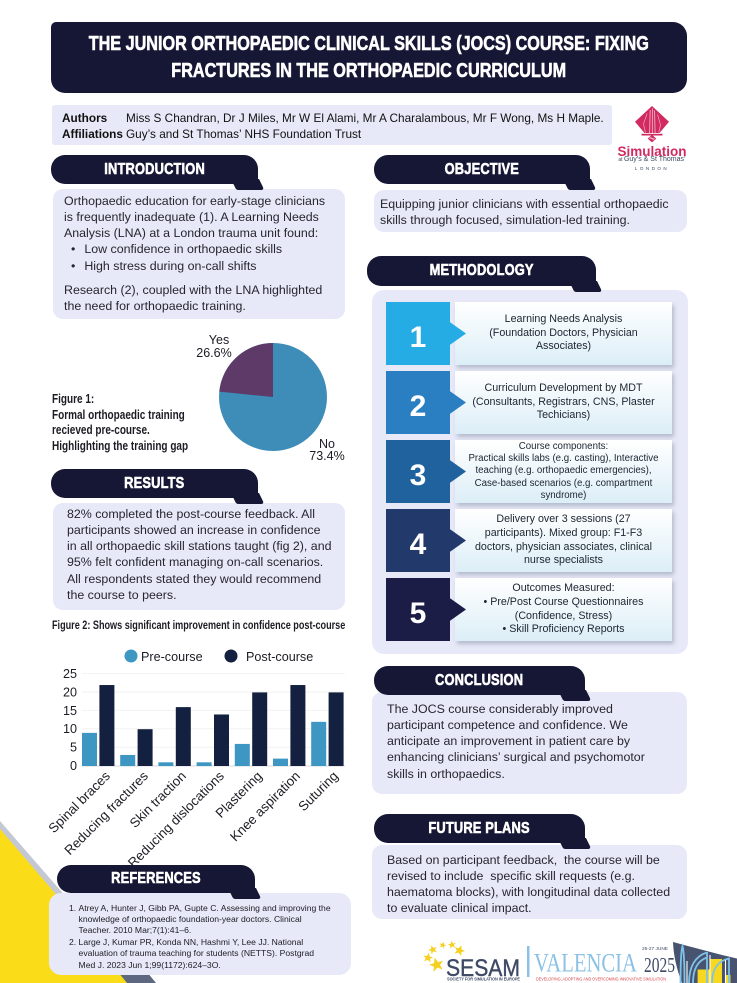 This screenshot has height=983, width=737. Describe the element at coordinates (70, 674) in the screenshot. I see `svg-text: 25` at that location.